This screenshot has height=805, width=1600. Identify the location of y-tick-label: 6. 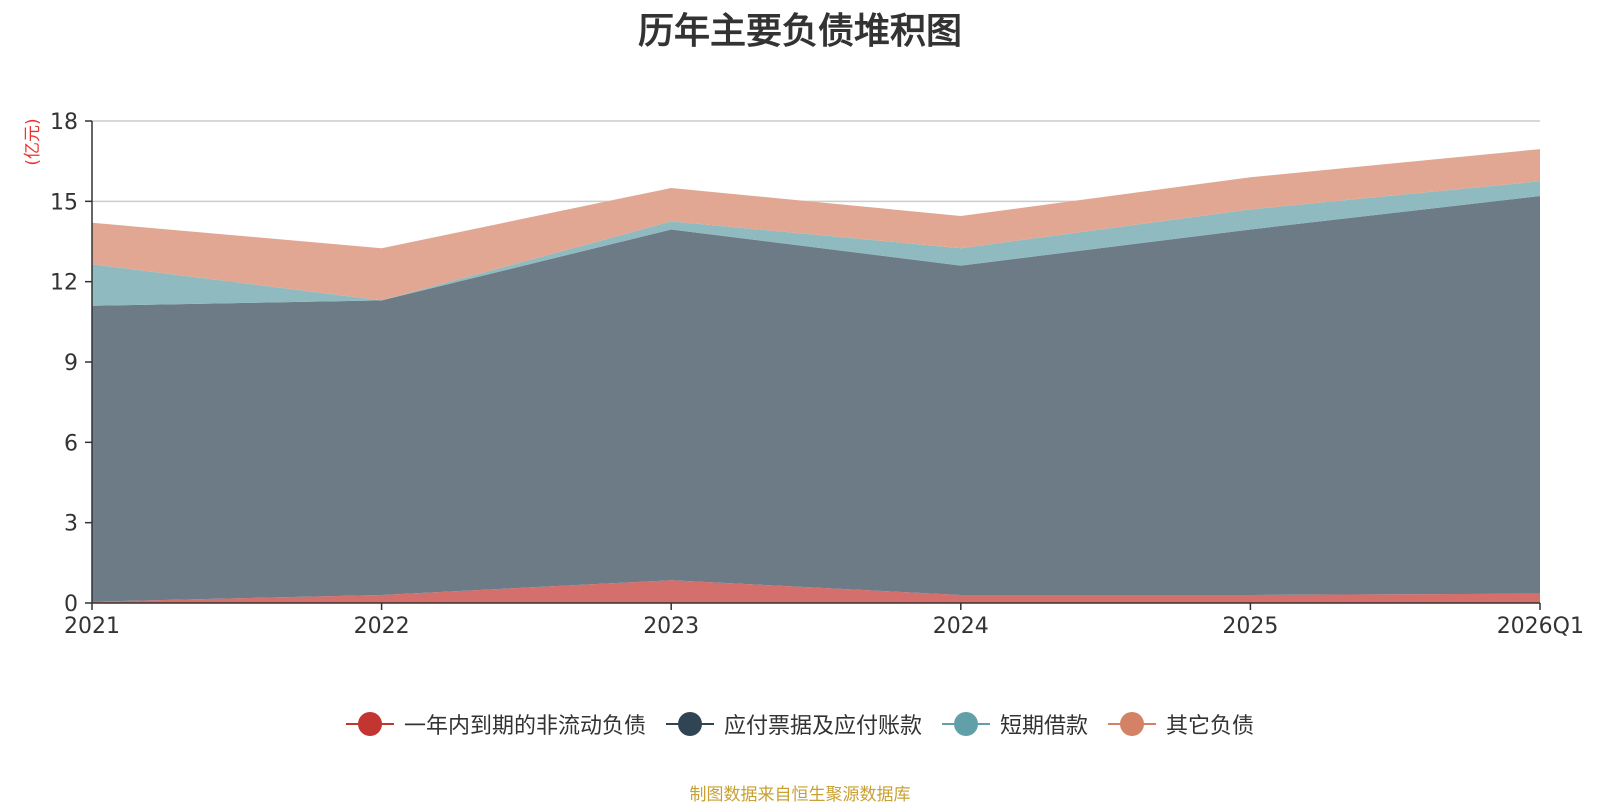
(71, 443).